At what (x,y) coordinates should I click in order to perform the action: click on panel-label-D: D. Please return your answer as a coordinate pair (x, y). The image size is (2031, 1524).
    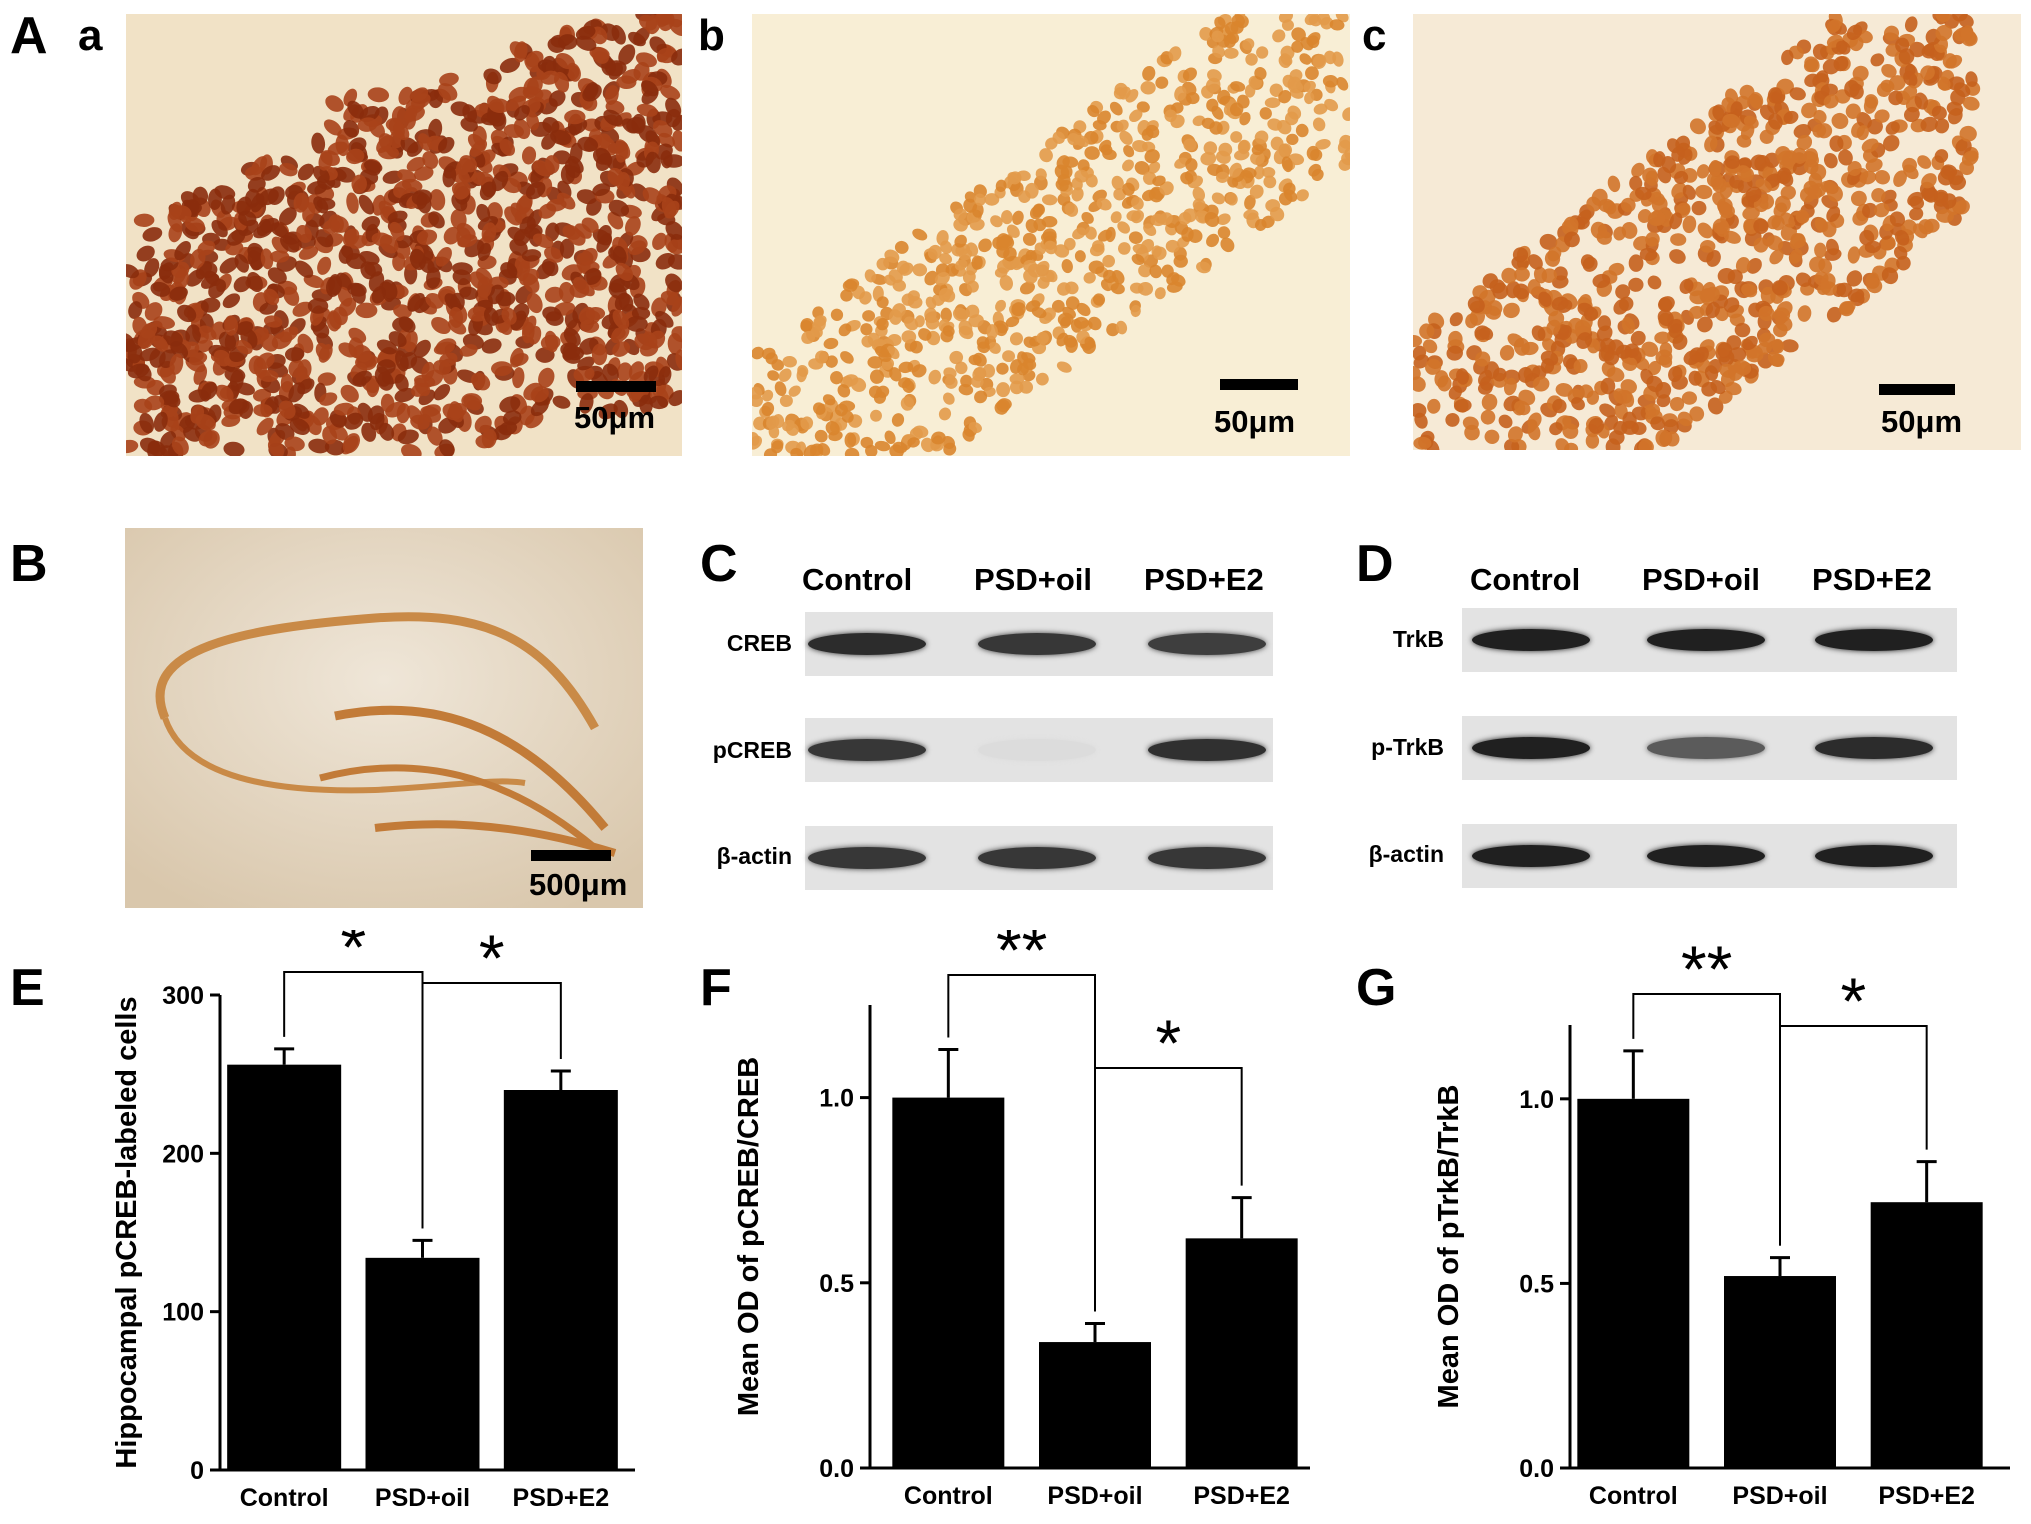
    Looking at the image, I should click on (1375, 564).